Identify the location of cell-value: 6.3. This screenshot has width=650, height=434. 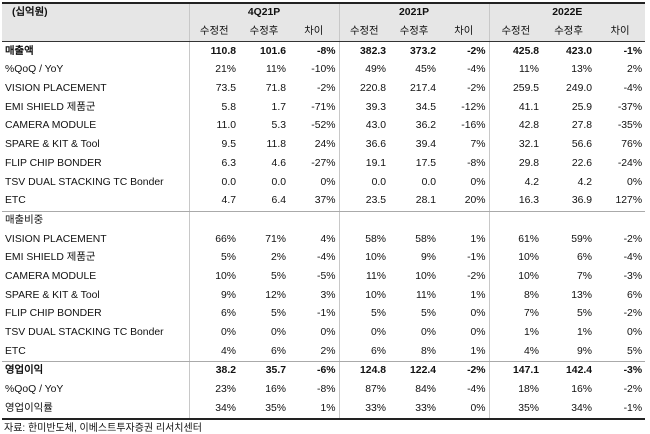
(213, 164).